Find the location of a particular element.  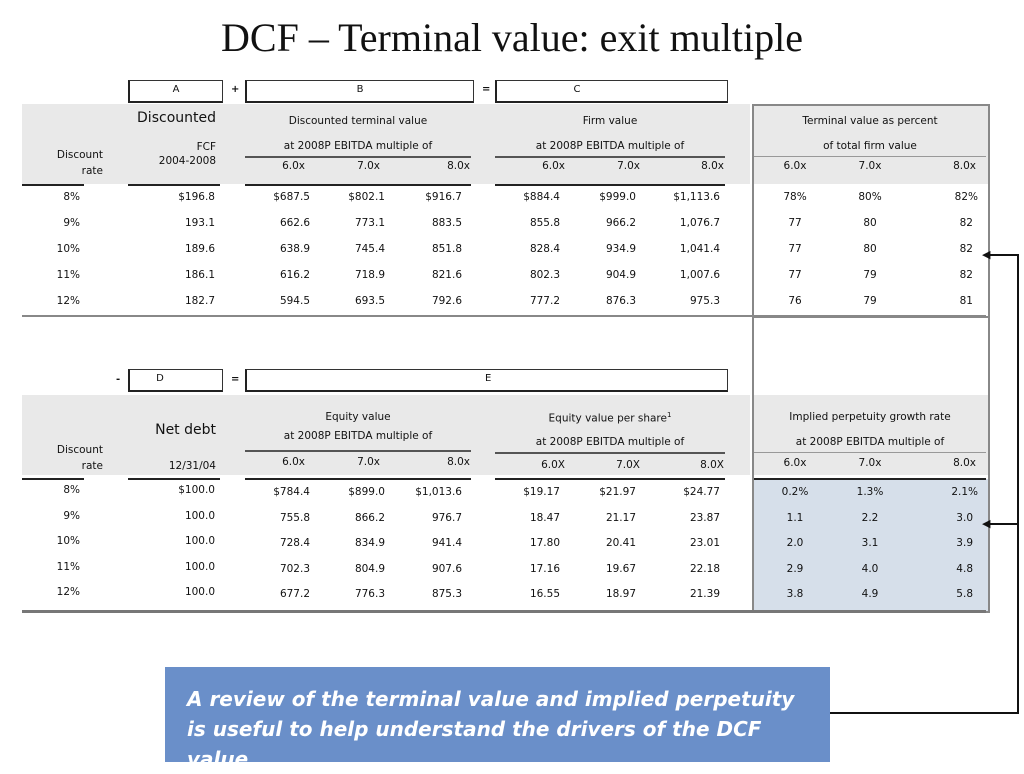

page-title: DCF – Terminal value: exit multiple is located at coordinates (512, 37).